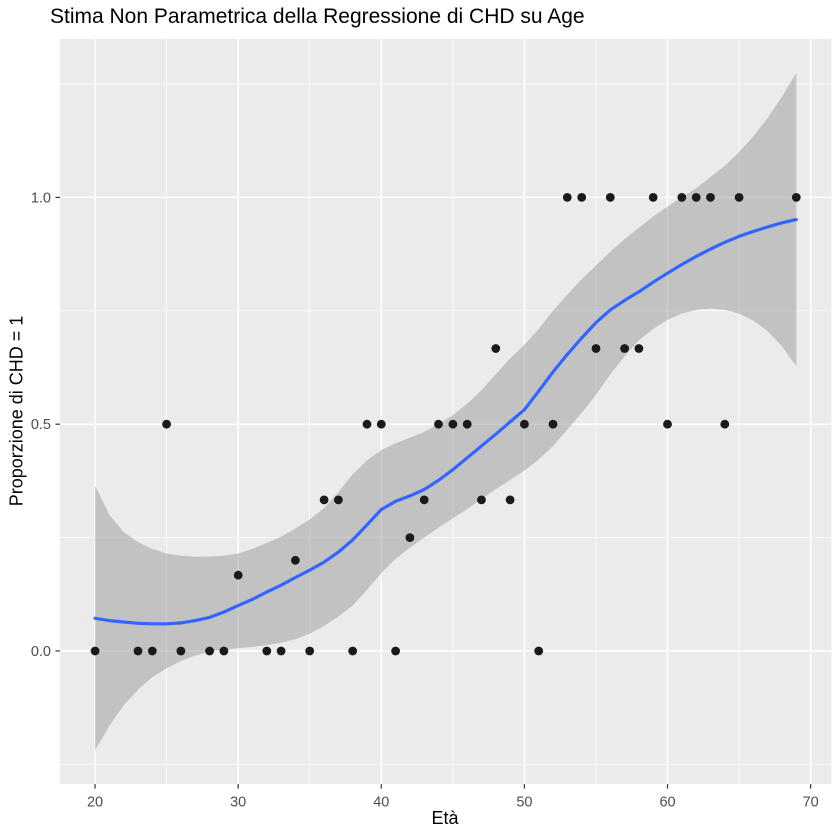 The width and height of the screenshot is (840, 840). Describe the element at coordinates (41, 652) in the screenshot. I see `y-tick-label: 0.0` at that location.